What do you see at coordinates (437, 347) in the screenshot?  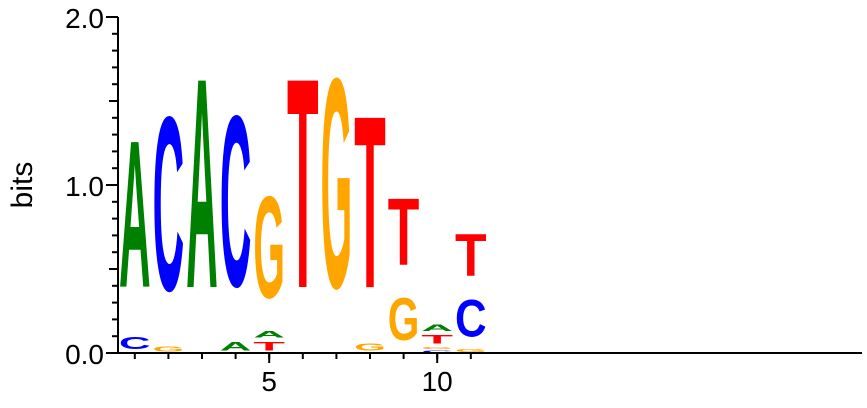 I see `logo-letter-G-pos10: G` at bounding box center [437, 347].